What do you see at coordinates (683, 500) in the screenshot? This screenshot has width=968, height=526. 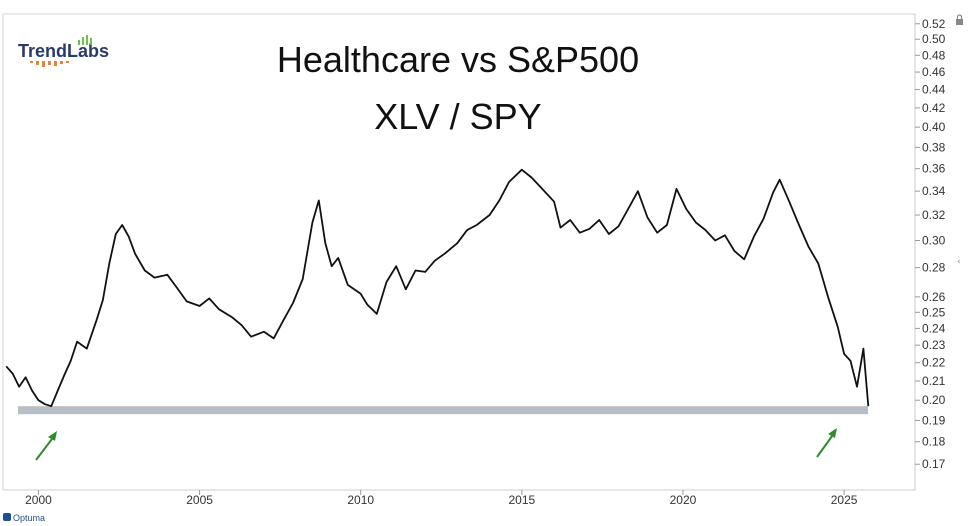 I see `x-tick-label: 2020` at bounding box center [683, 500].